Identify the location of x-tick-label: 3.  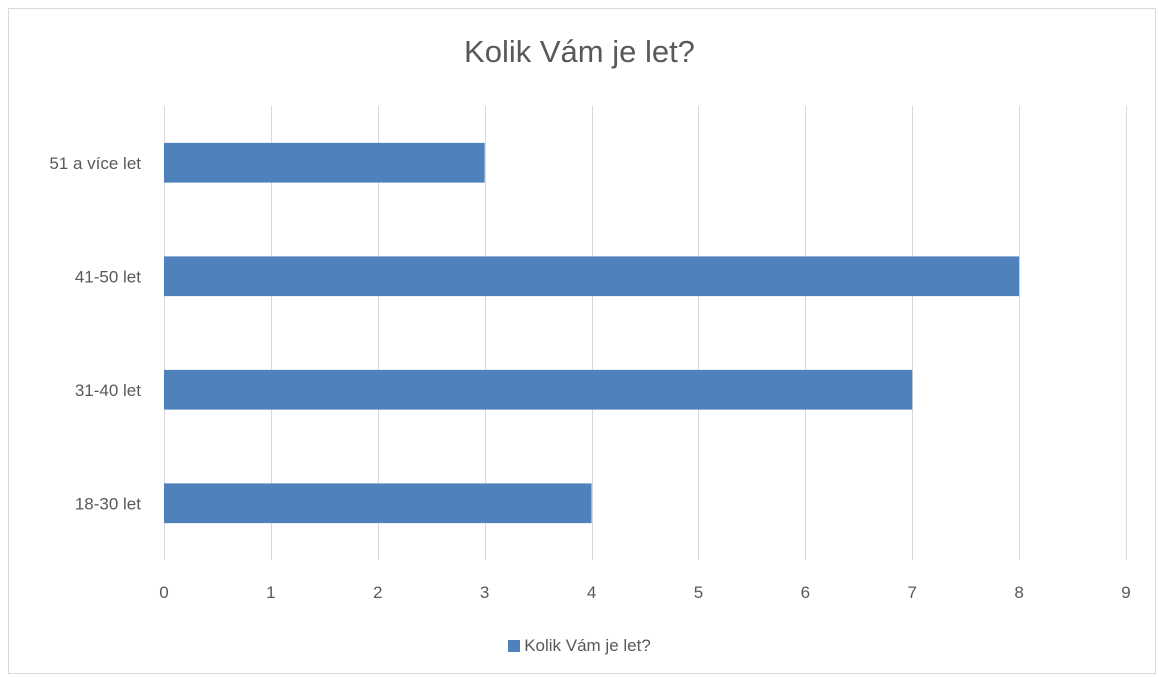
(484, 592).